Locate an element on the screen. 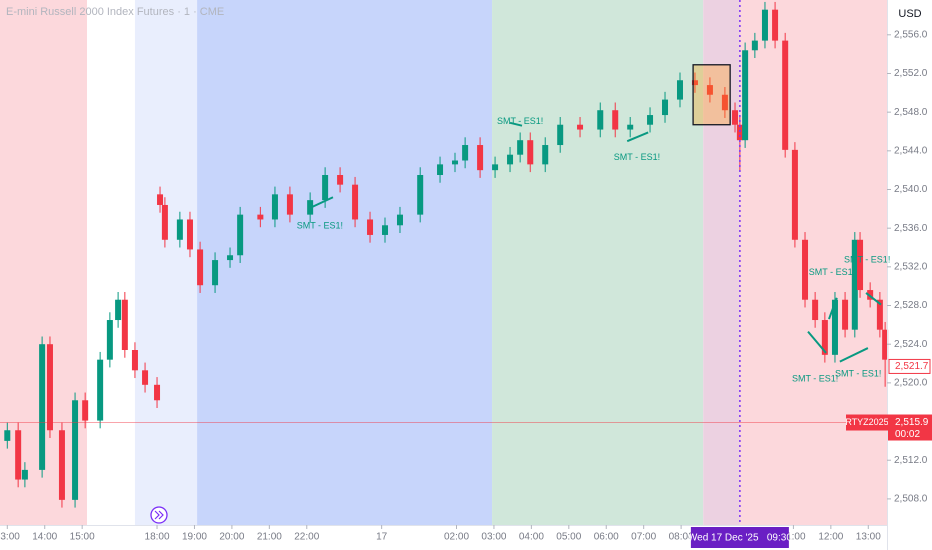  x-tick-label: 14:00 is located at coordinates (44, 537).